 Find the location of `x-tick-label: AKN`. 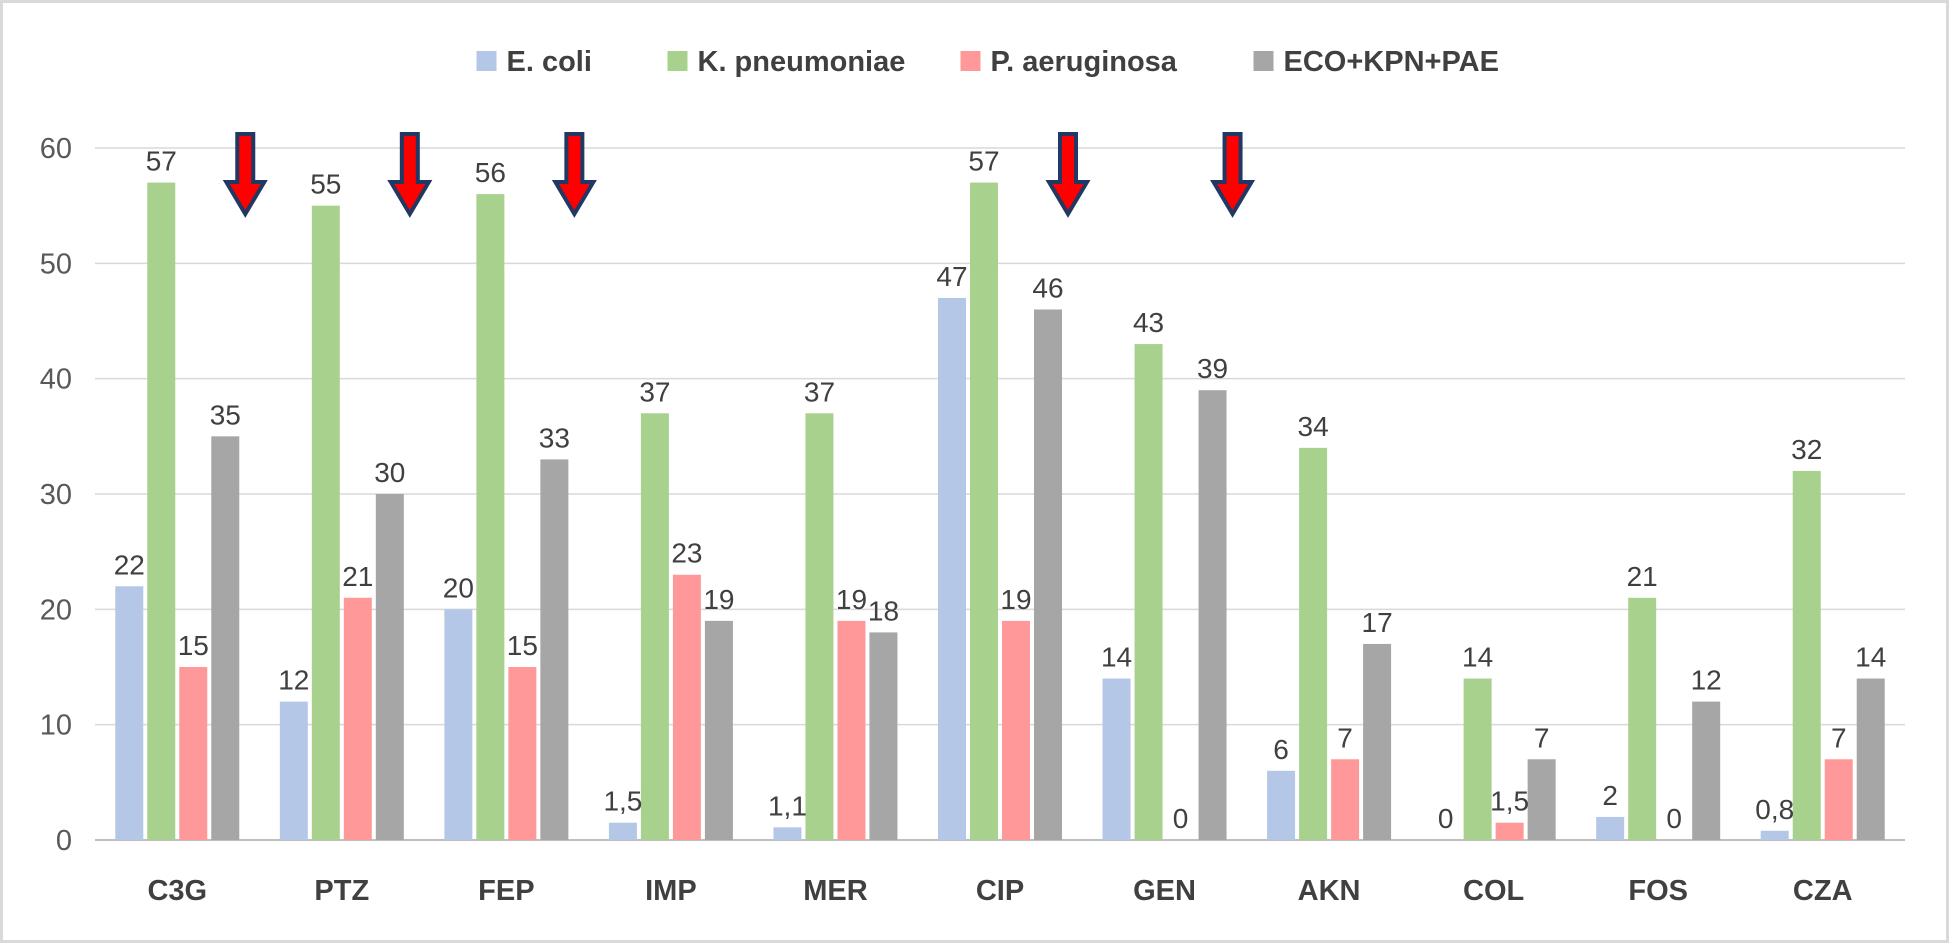

x-tick-label: AKN is located at coordinates (1329, 891).